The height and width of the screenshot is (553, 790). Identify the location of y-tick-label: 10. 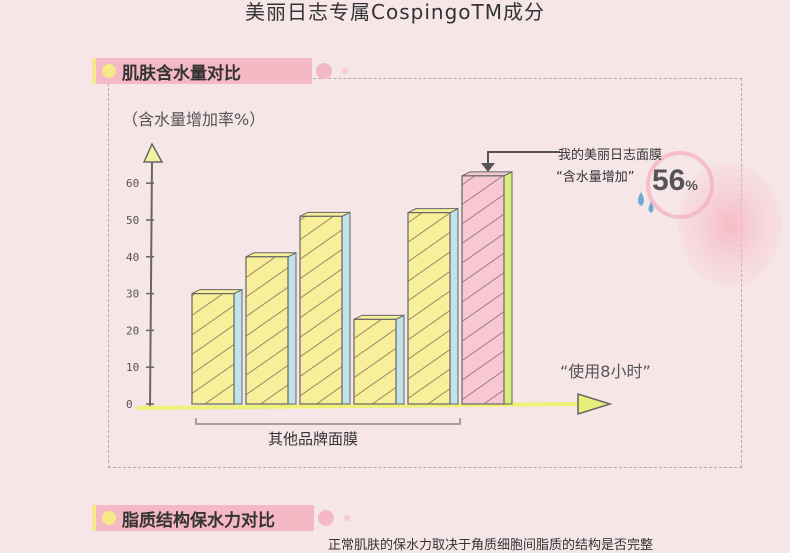
(132, 367).